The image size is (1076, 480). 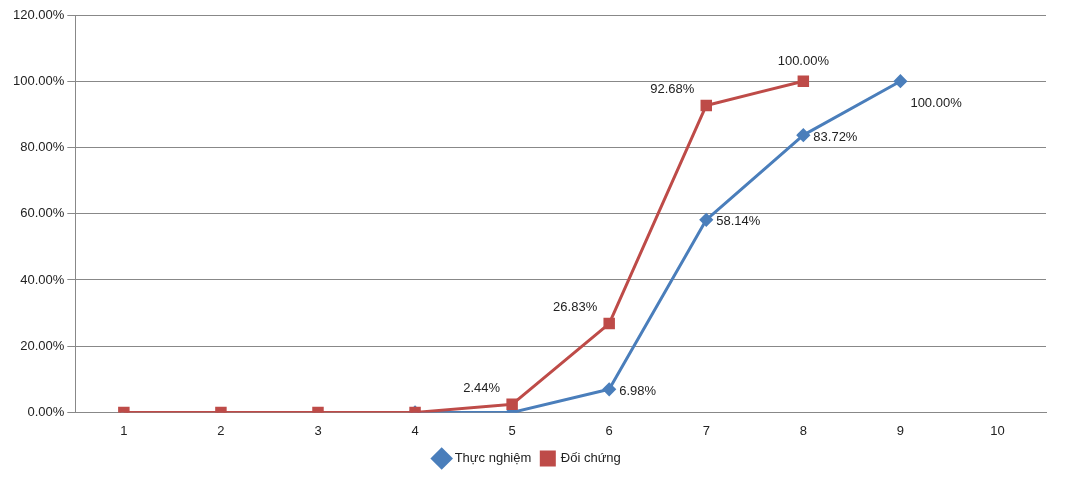 What do you see at coordinates (638, 390) in the screenshot?
I see `data-label: 6.98%` at bounding box center [638, 390].